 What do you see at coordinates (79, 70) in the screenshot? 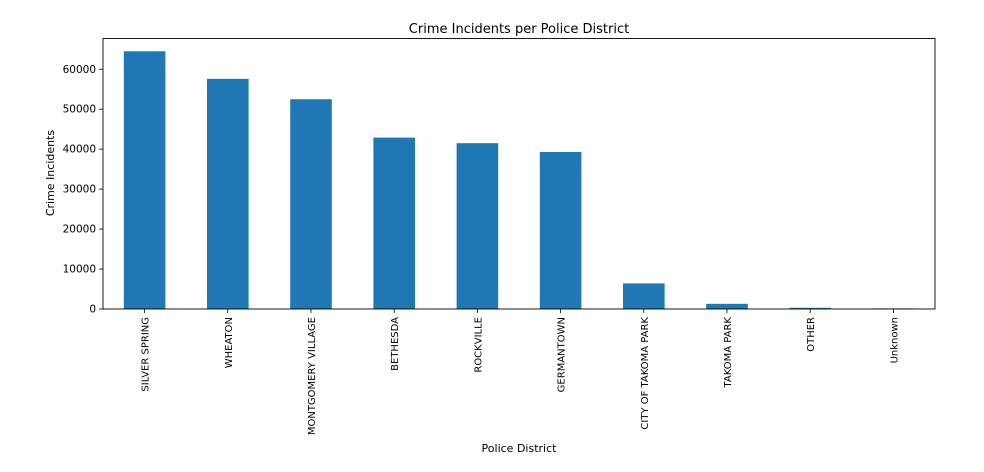
I see `y-tick-label: 60000` at bounding box center [79, 70].